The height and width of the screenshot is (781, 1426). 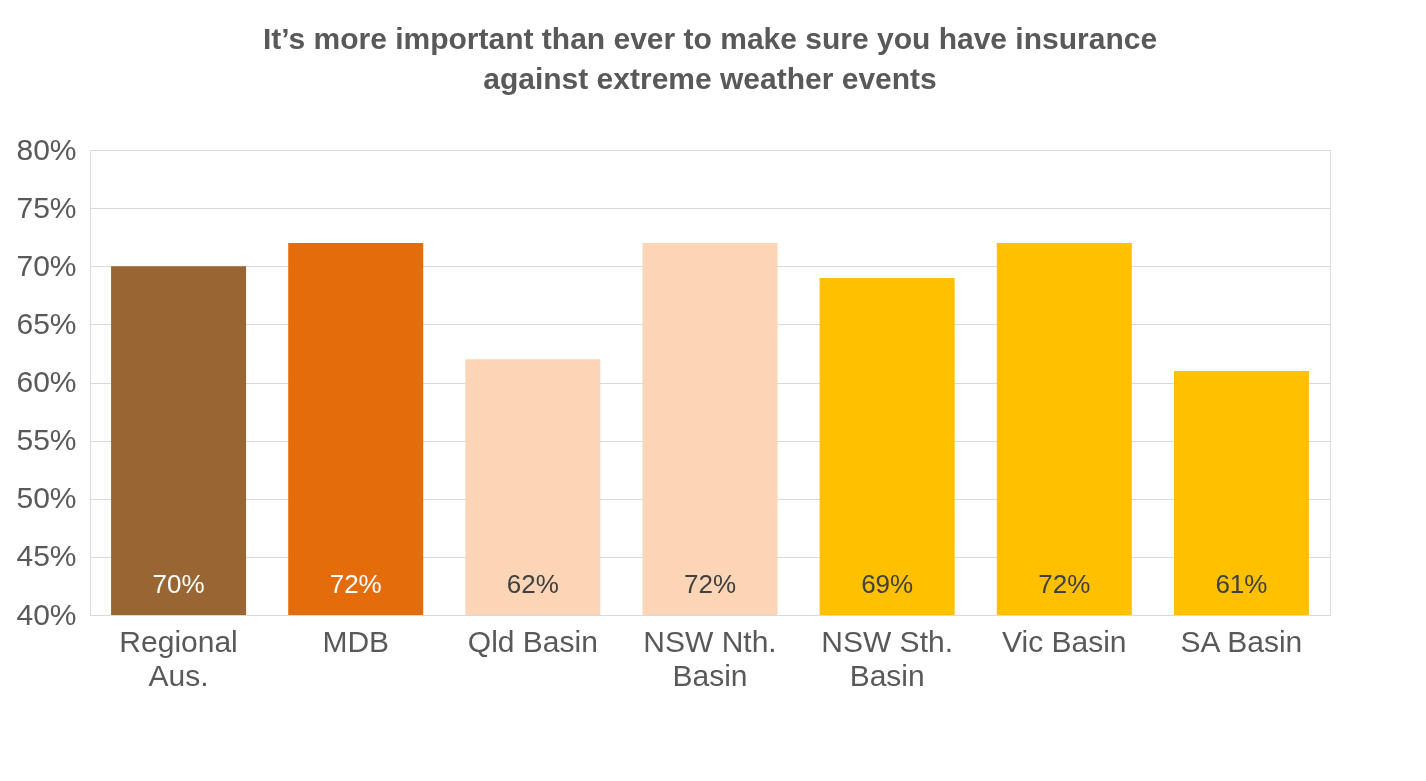 What do you see at coordinates (46, 207) in the screenshot?
I see `y-tick-label: 75%` at bounding box center [46, 207].